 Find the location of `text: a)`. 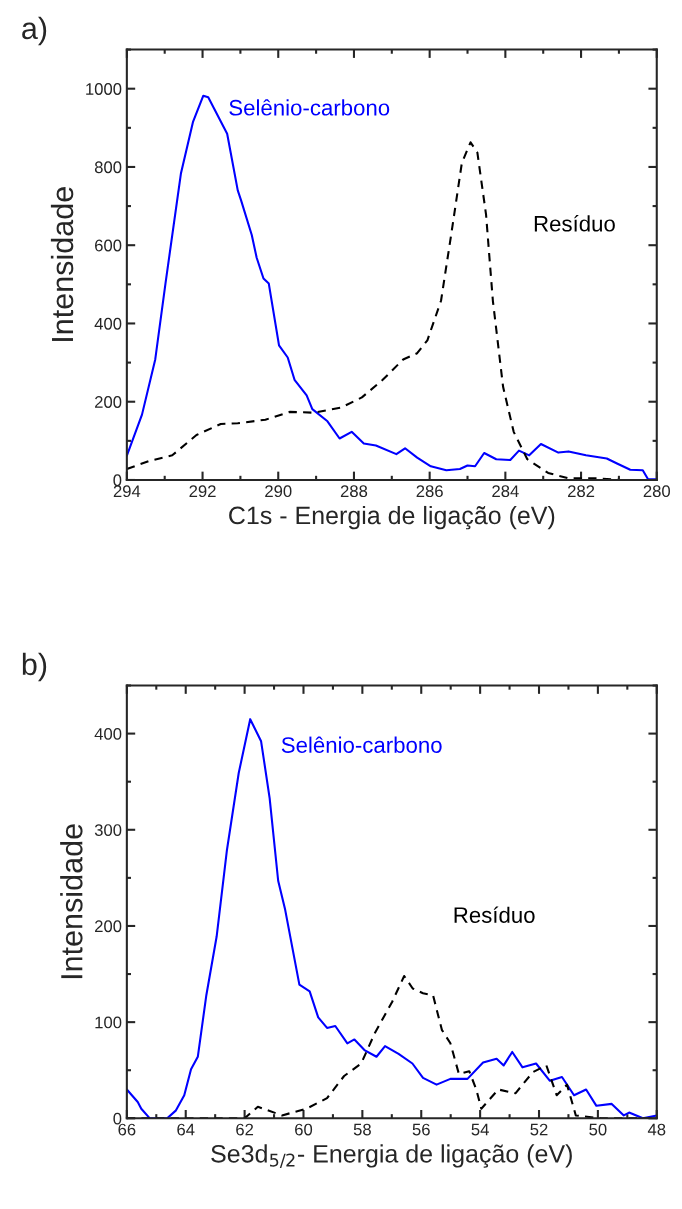

text: a) is located at coordinates (34, 31).